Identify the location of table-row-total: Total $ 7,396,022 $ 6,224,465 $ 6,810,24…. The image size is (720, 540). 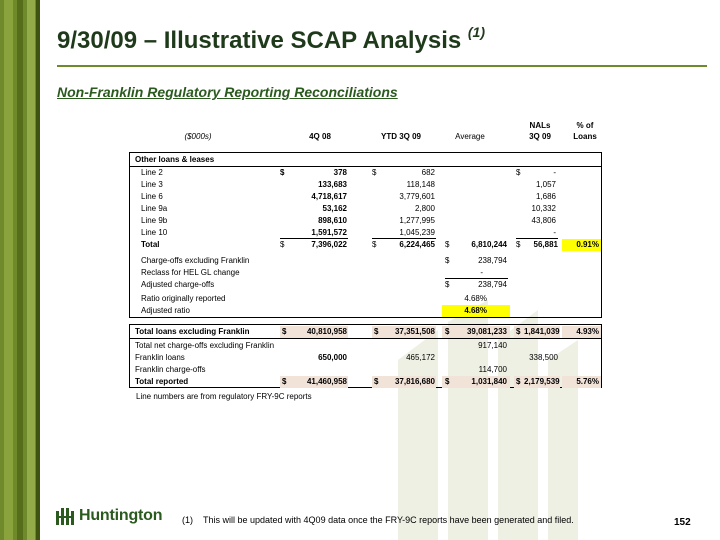
(371, 245).